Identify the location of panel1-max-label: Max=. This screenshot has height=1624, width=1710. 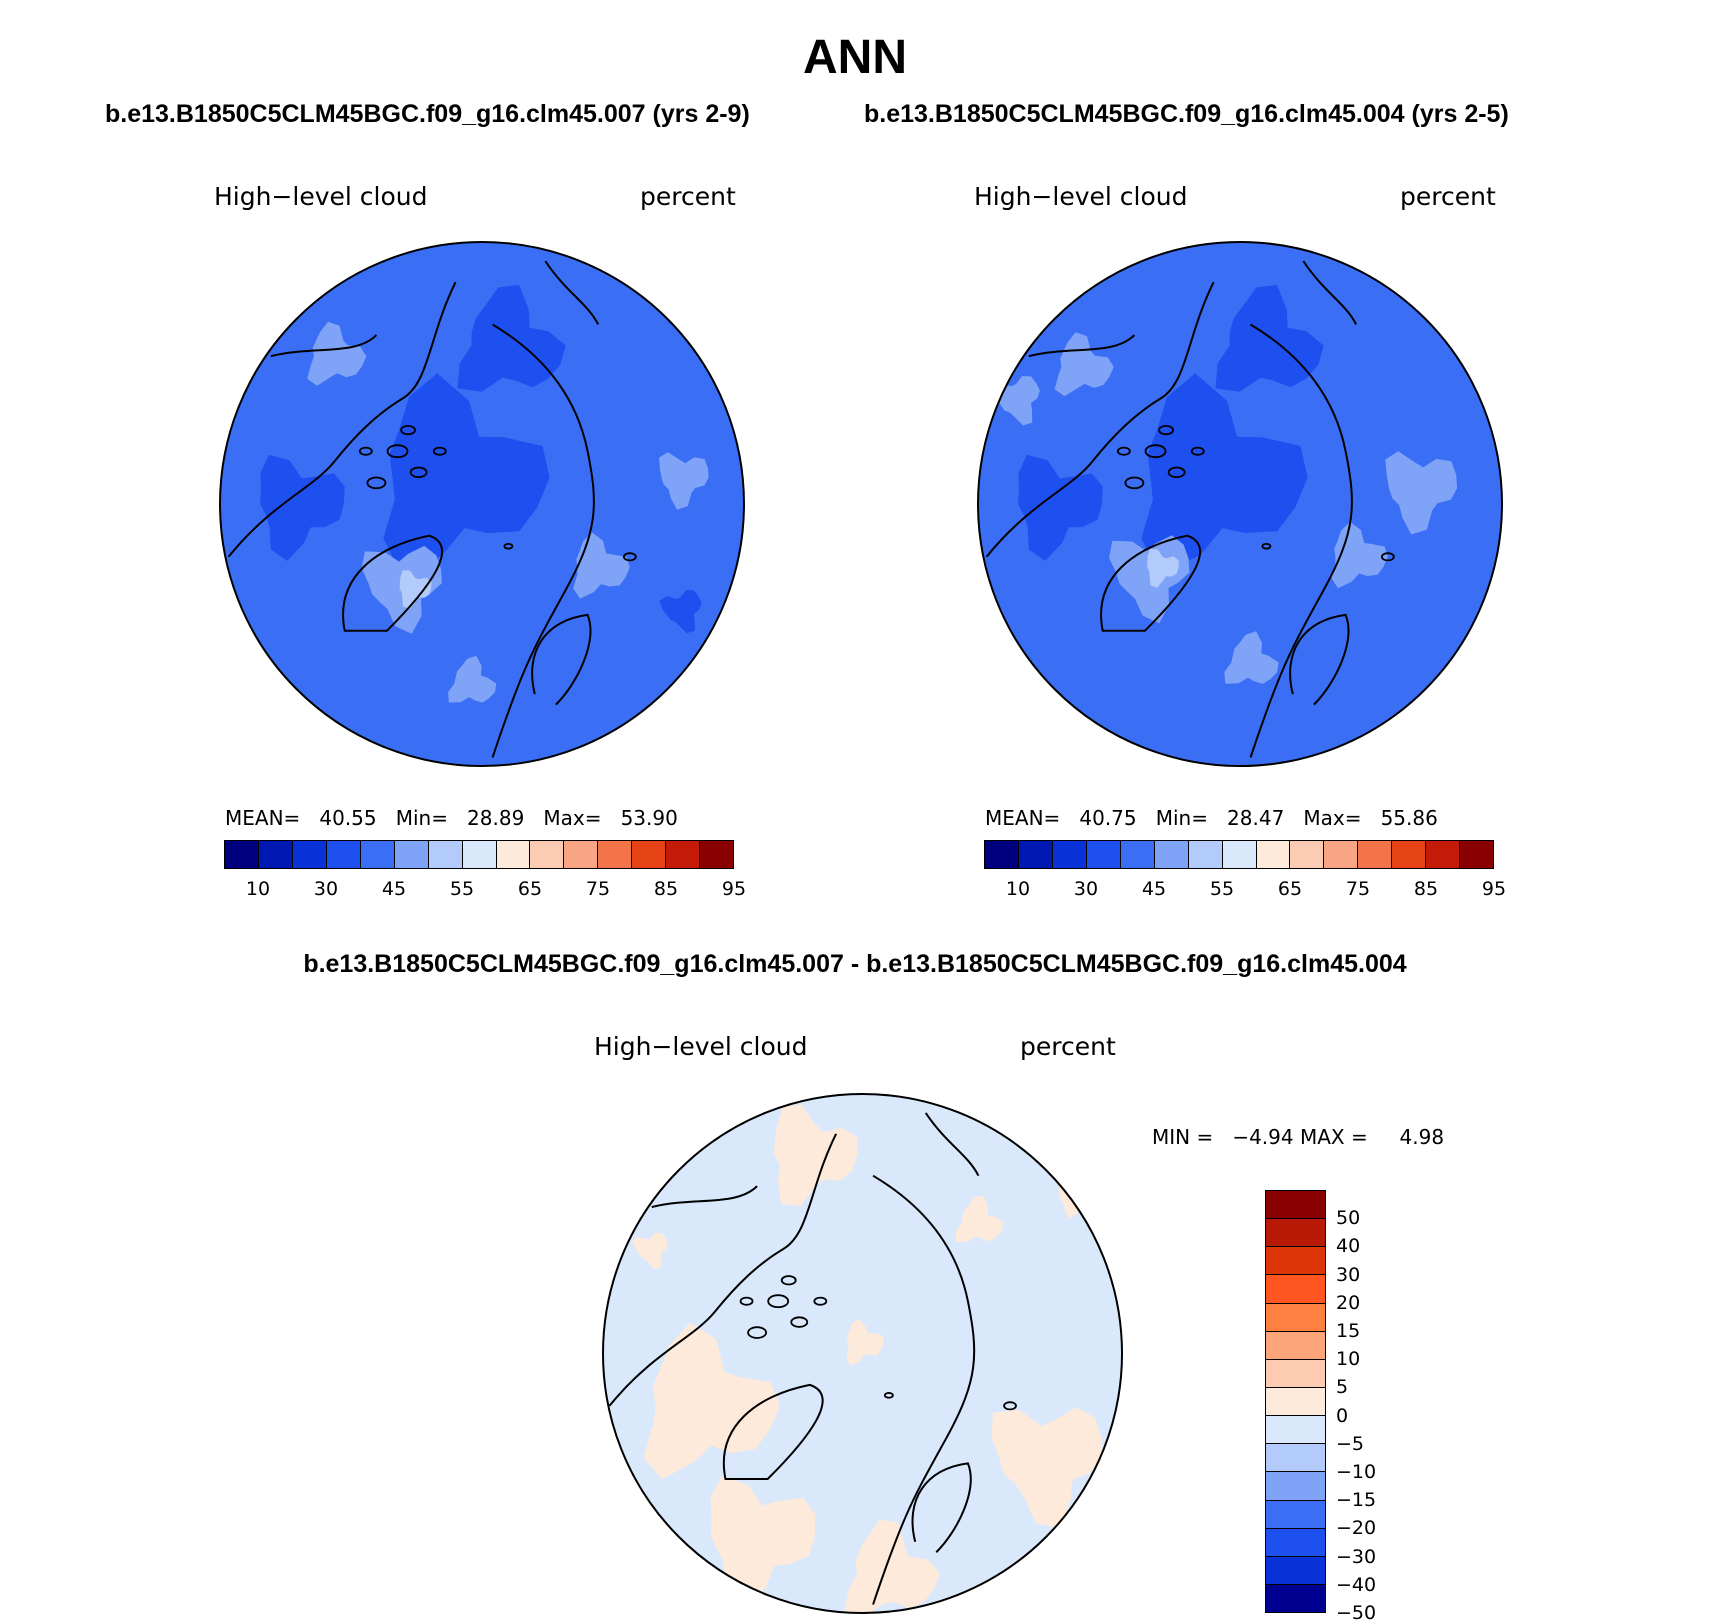
(572, 818).